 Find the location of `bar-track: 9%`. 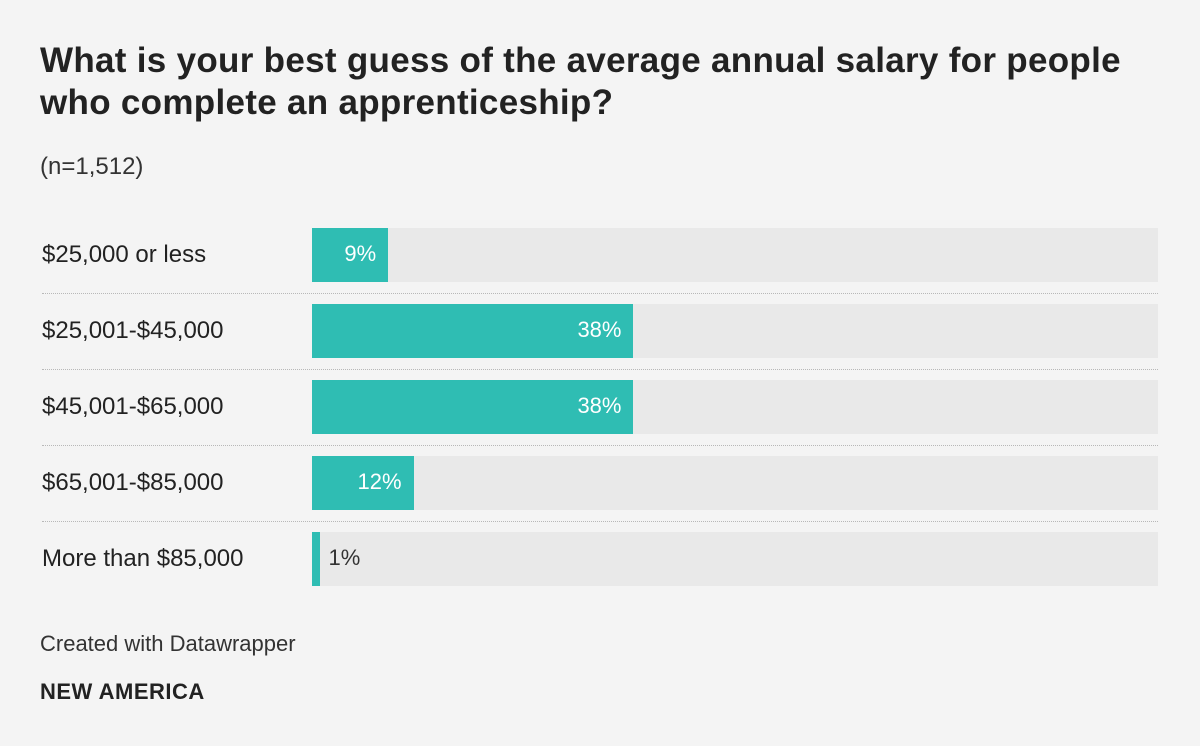

bar-track: 9% is located at coordinates (735, 255).